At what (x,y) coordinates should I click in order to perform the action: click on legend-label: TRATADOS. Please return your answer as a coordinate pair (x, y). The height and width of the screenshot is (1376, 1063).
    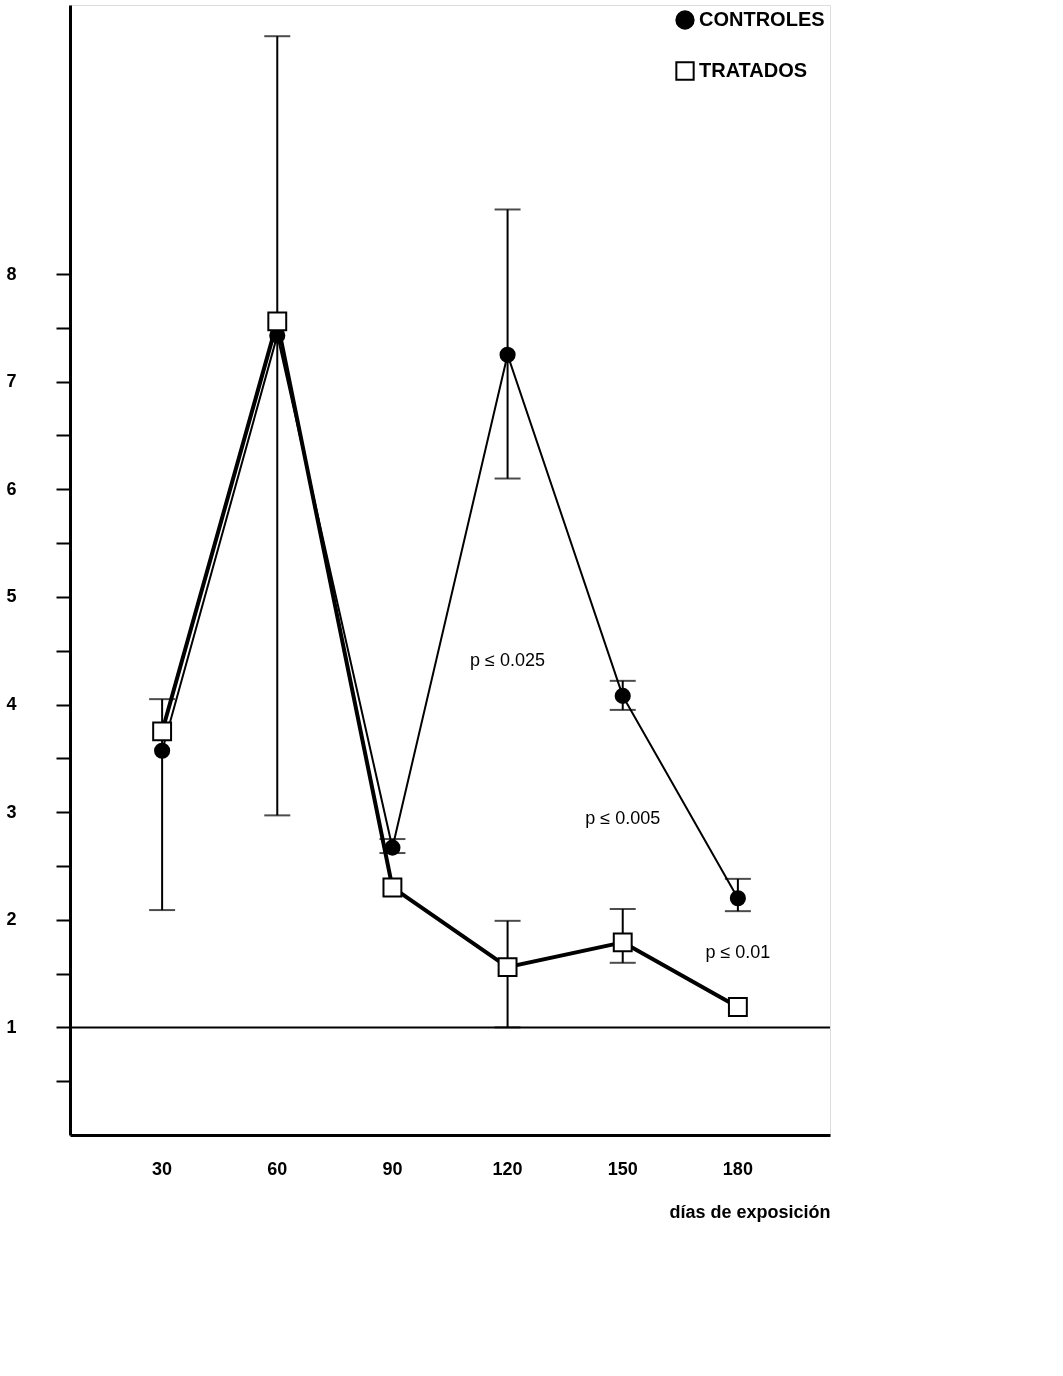
    Looking at the image, I should click on (753, 70).